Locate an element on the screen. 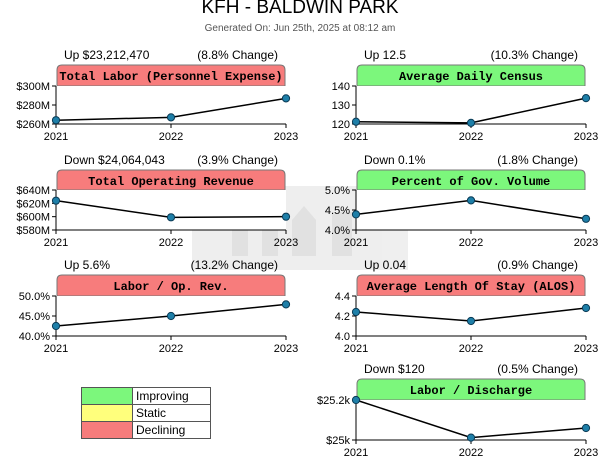 The image size is (600, 465). percent-change-text: (0.5% Change) is located at coordinates (537, 369).